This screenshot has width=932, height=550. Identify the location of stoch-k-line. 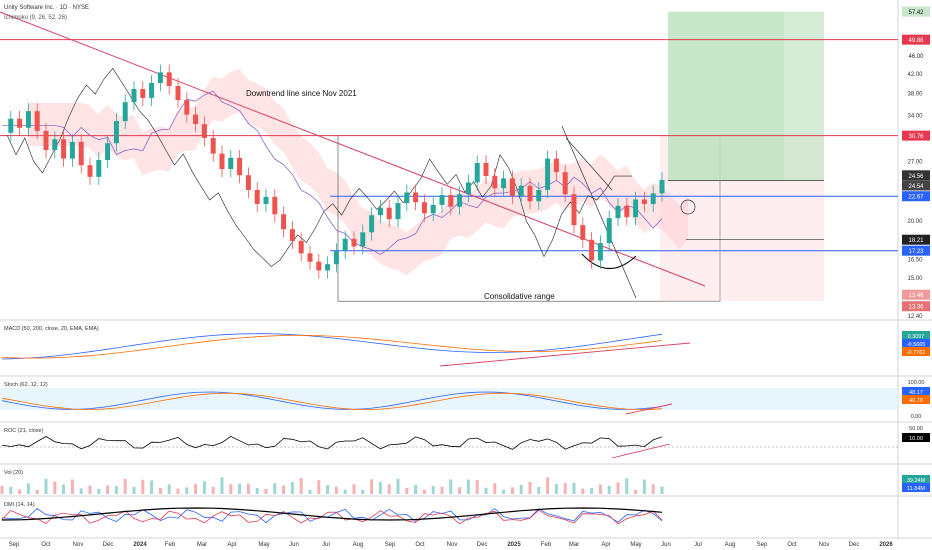
(332, 400).